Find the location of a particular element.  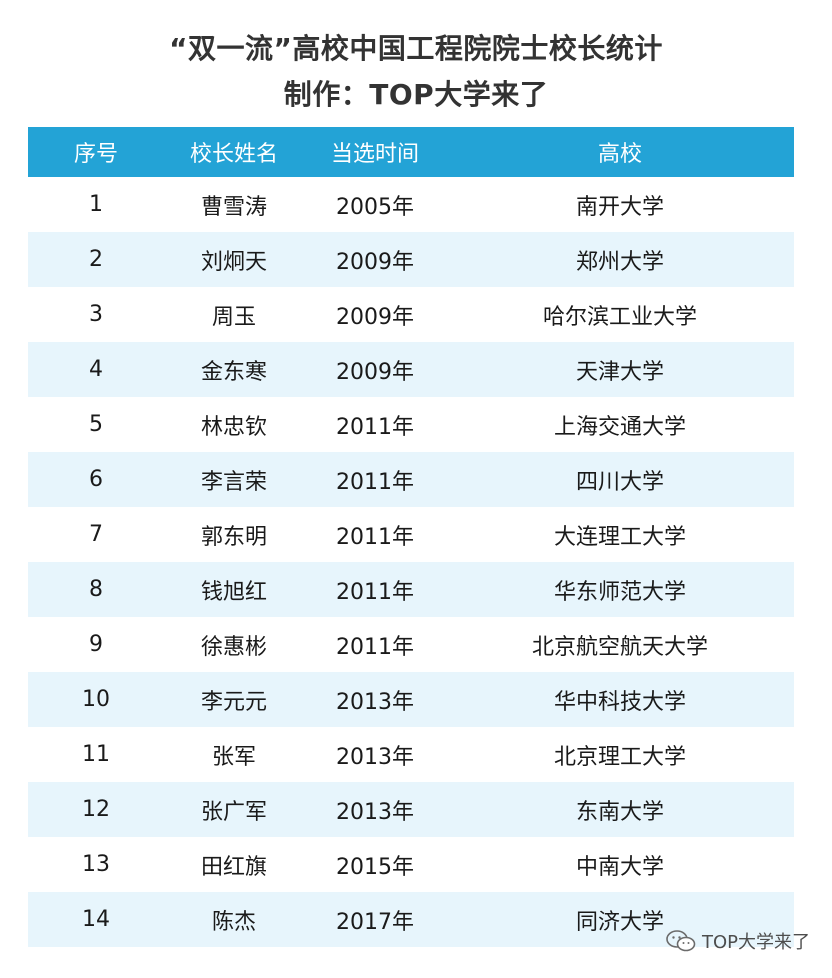

cell-university: 东南大学 is located at coordinates (620, 809).